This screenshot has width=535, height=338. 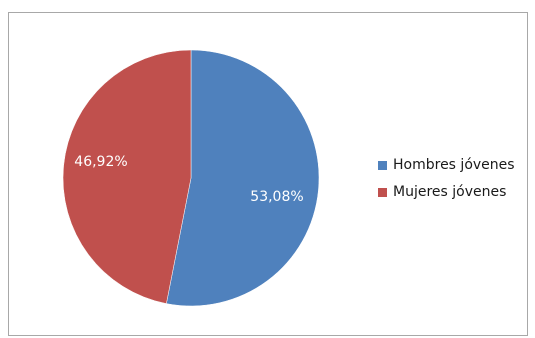 I want to click on data-label-hombres: 53,08%, so click(x=276, y=197).